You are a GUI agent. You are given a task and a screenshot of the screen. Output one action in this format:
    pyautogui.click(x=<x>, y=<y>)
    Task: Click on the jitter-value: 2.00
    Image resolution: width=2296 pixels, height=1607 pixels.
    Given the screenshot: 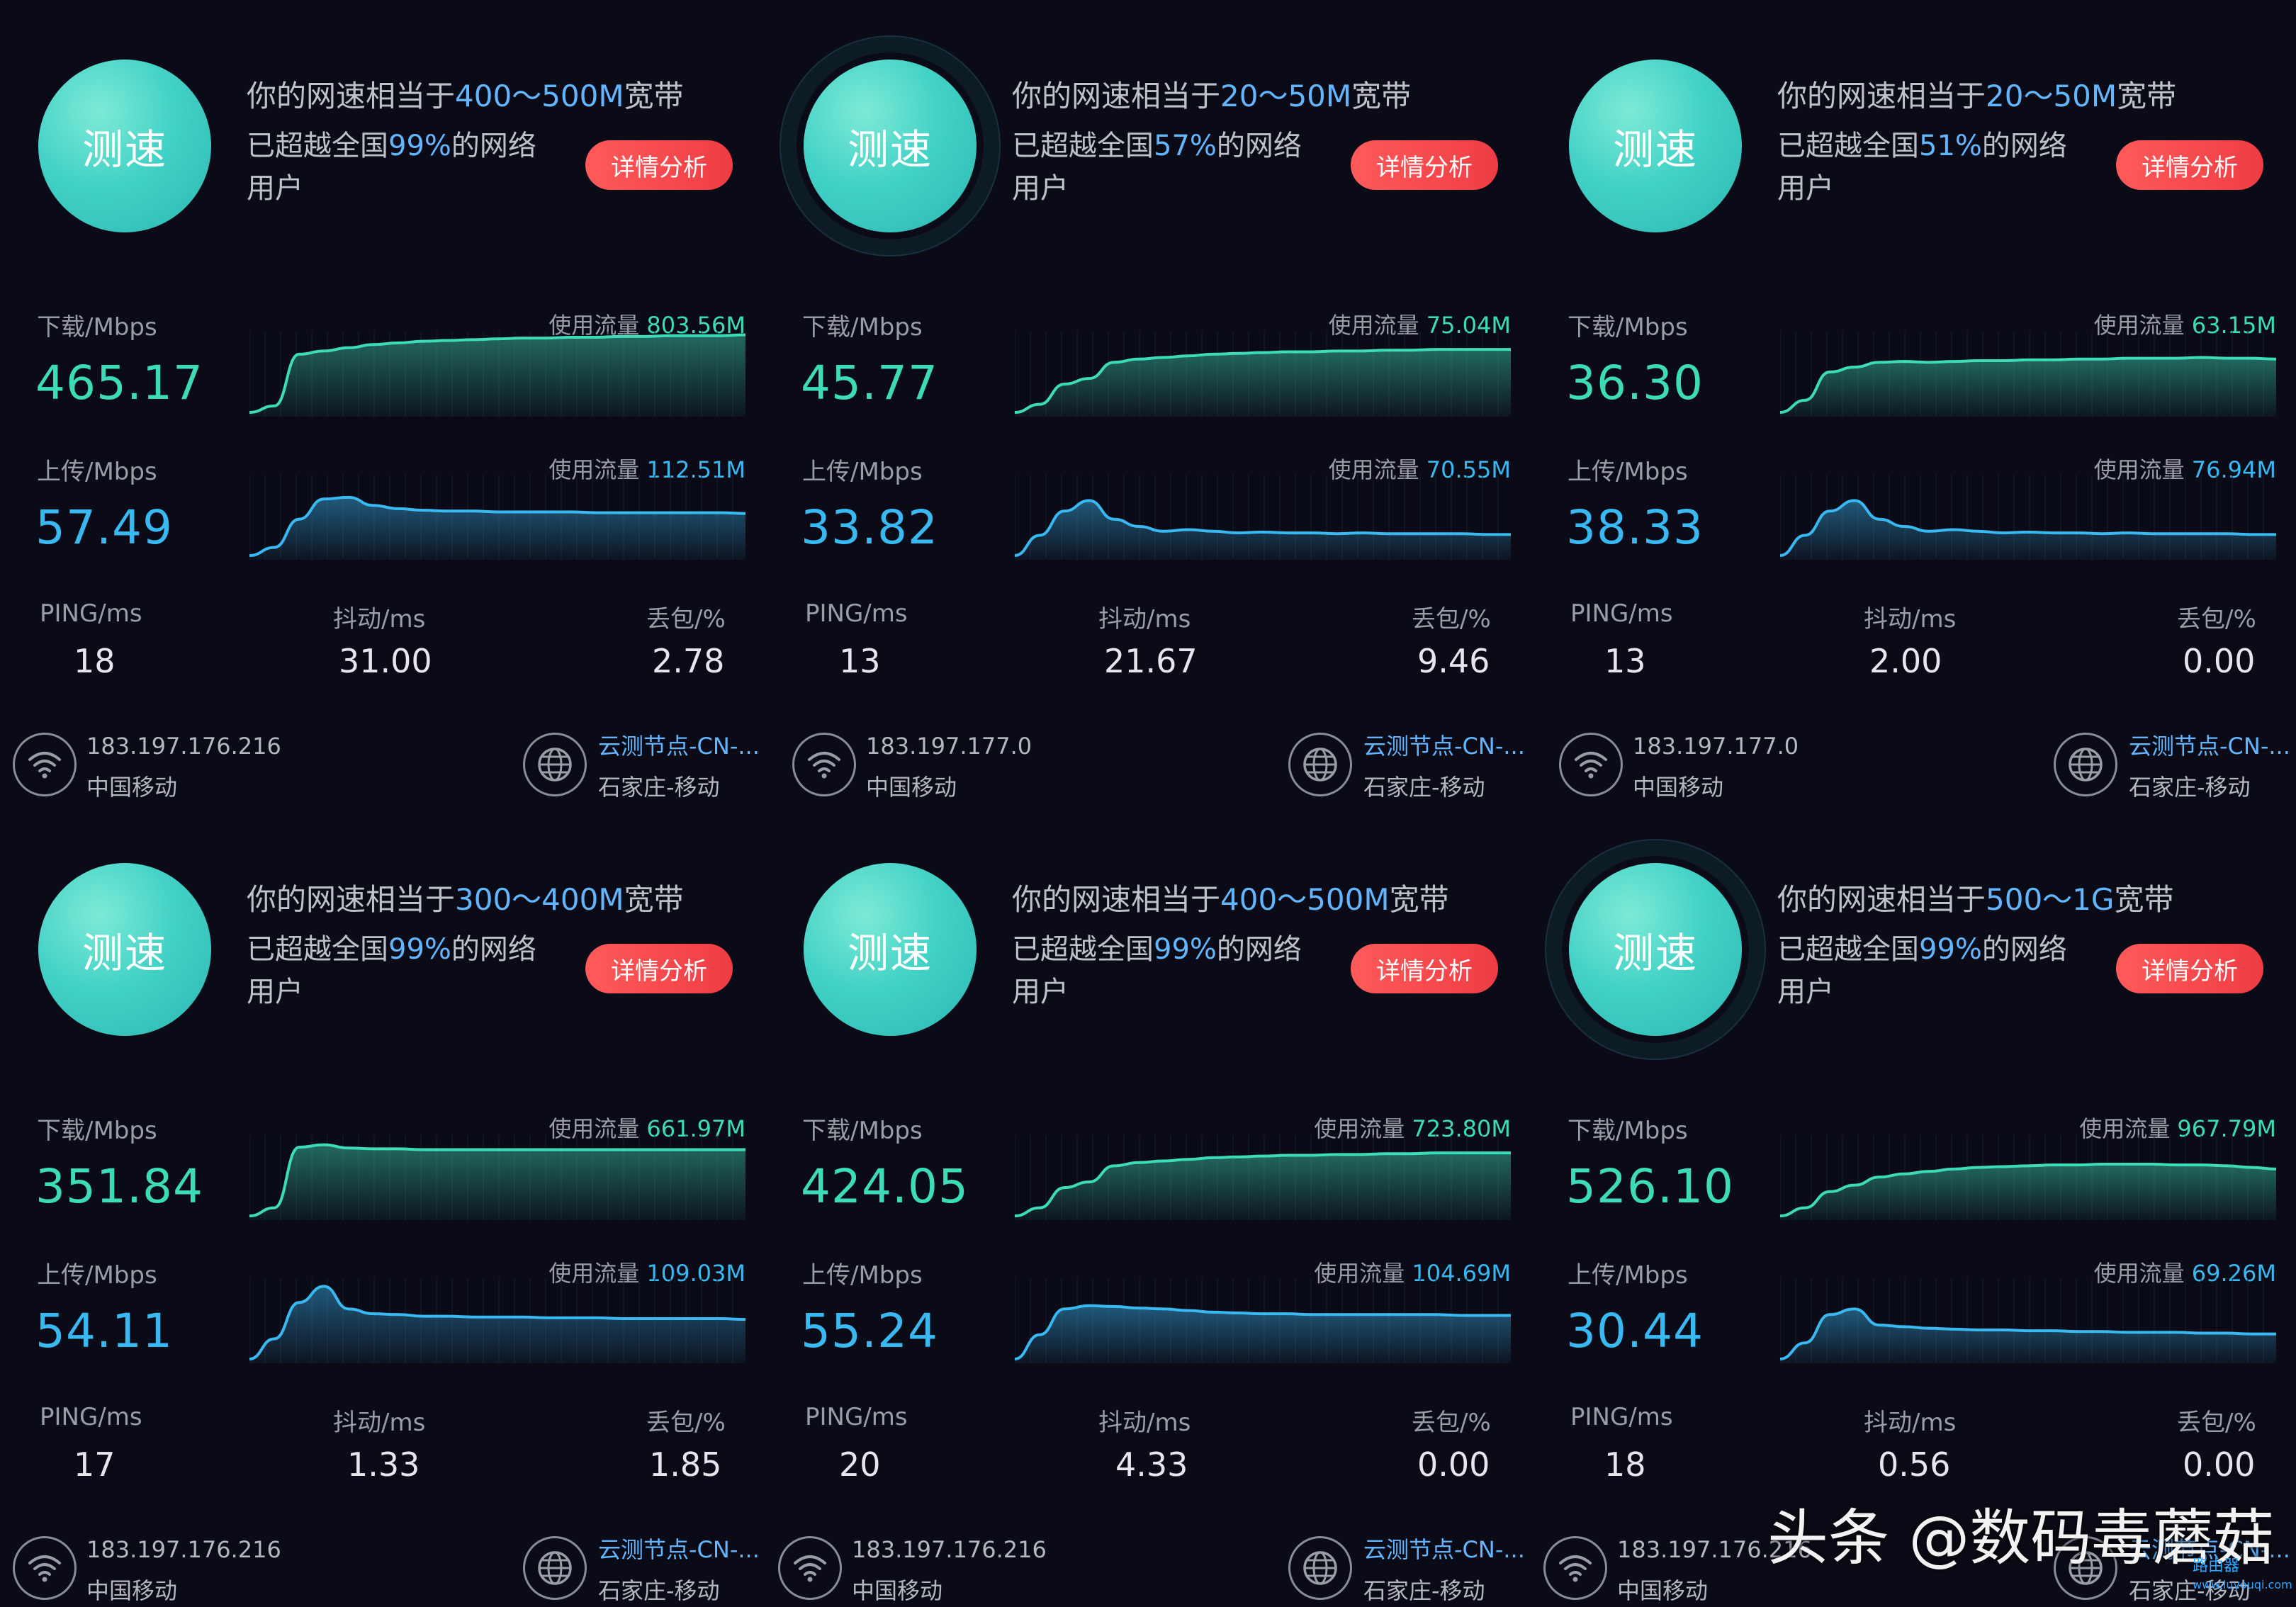 What is the action you would take?
    pyautogui.click(x=1905, y=661)
    